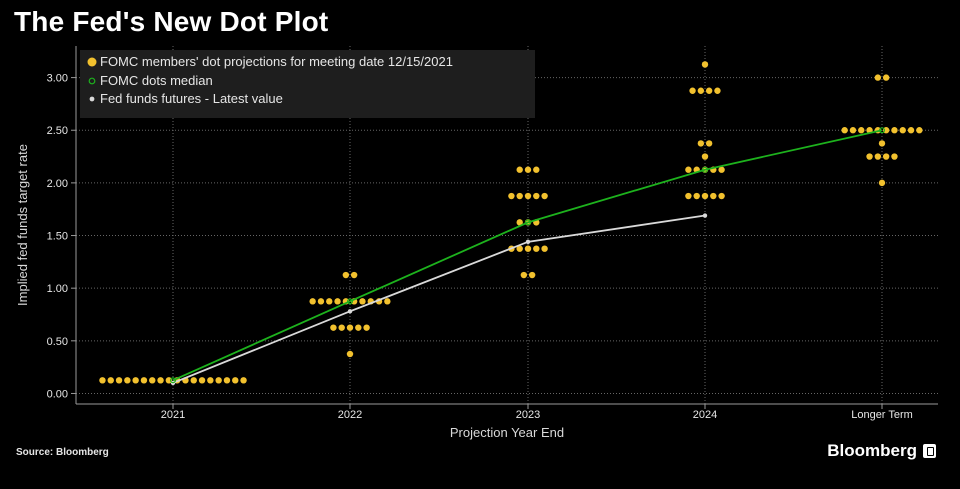  Describe the element at coordinates (92, 62) in the screenshot. I see `legend-dot-marker` at that location.